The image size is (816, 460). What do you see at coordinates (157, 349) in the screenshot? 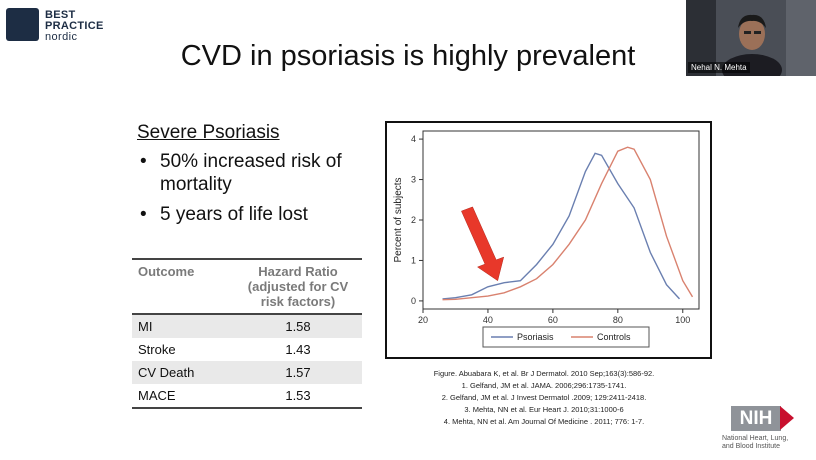
I see `outcome-cell: Stroke` at bounding box center [157, 349].